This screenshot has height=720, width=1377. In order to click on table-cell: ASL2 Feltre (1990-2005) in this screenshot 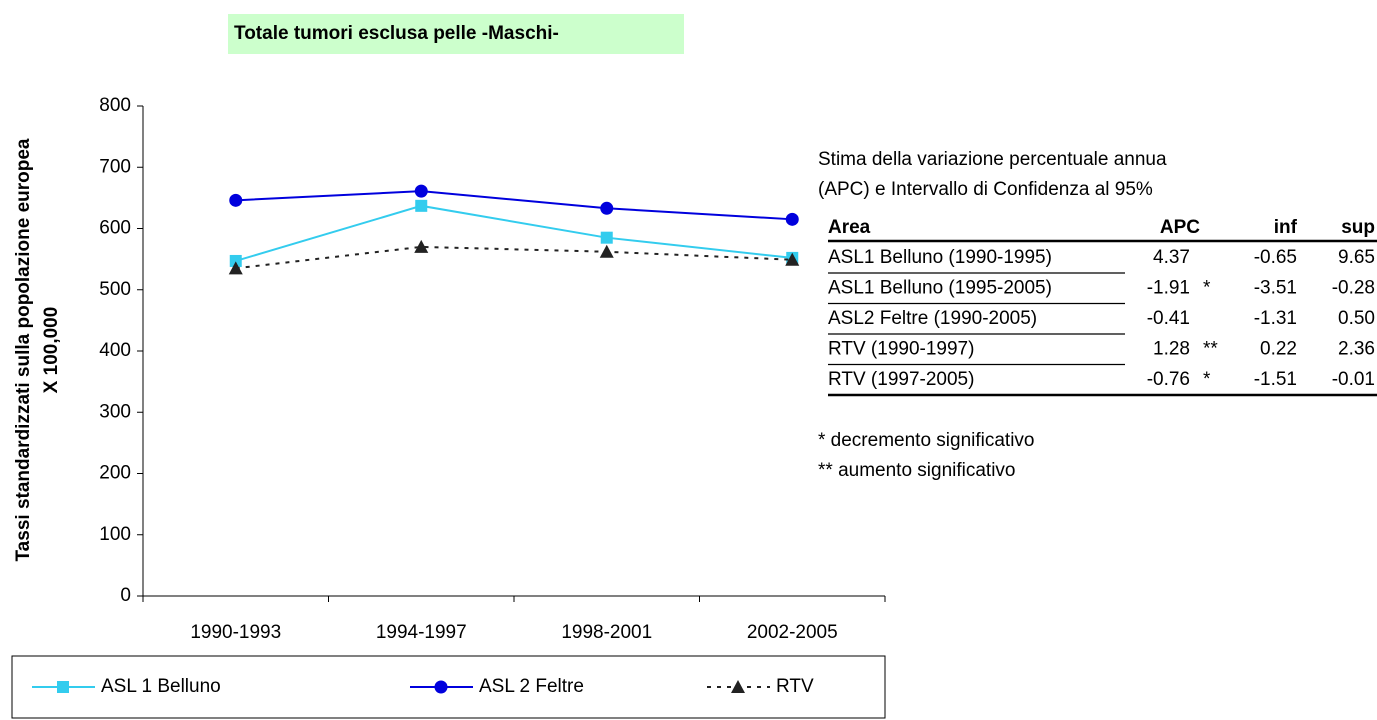, I will do `click(932, 318)`.